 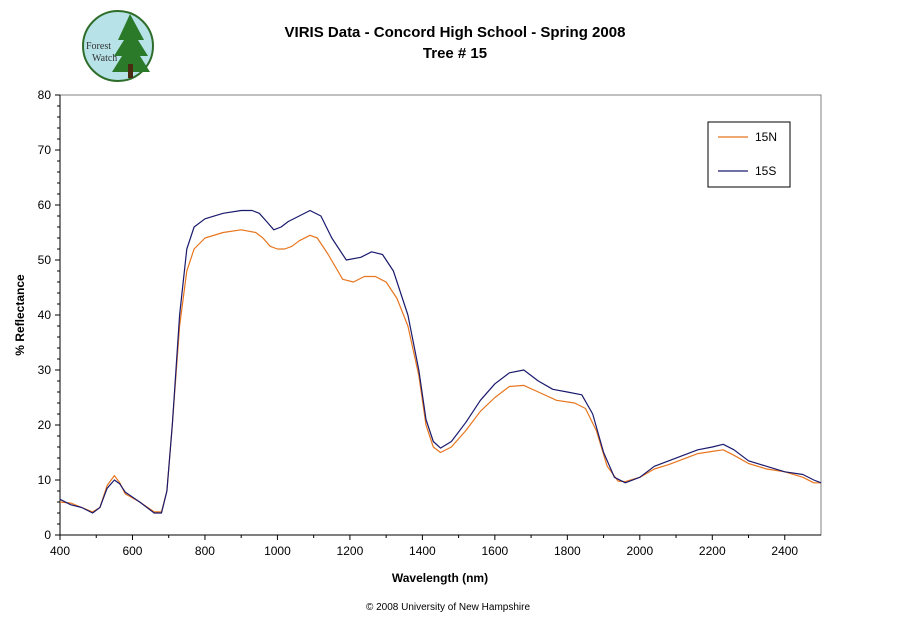 What do you see at coordinates (47, 535) in the screenshot?
I see `y-tick-label: 0` at bounding box center [47, 535].